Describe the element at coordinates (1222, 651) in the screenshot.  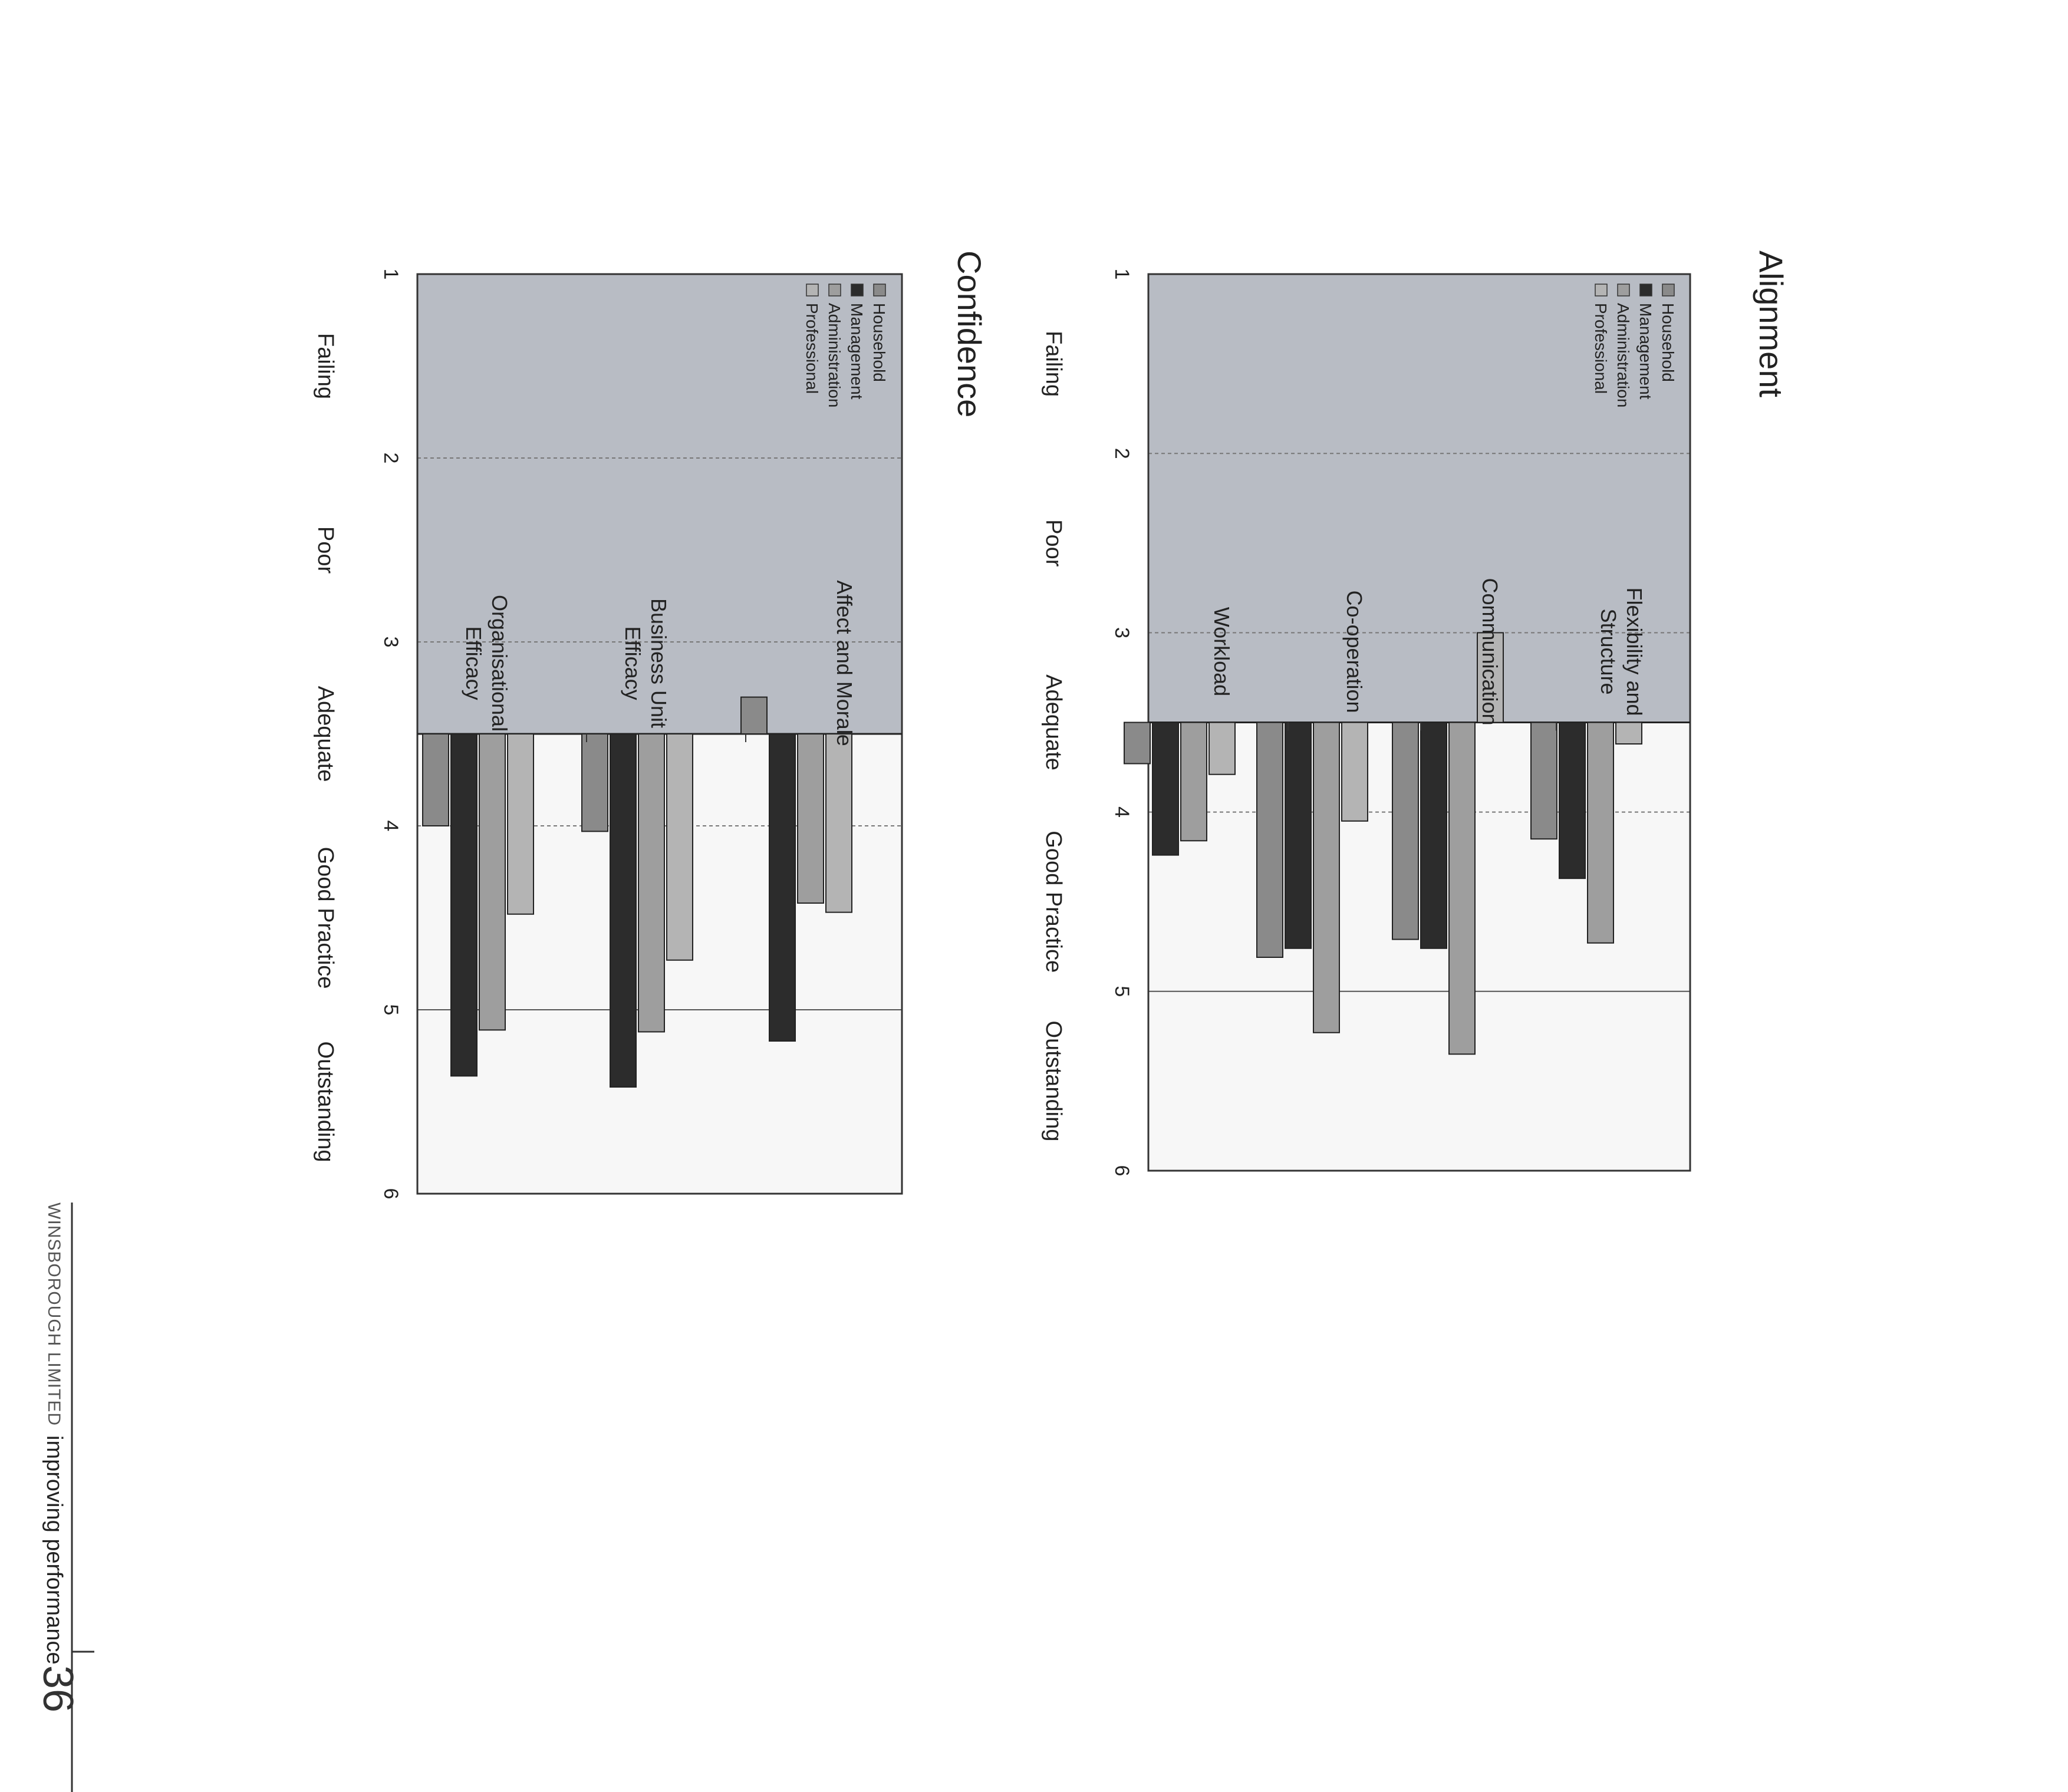
I see `category-label: Workload` at that location.